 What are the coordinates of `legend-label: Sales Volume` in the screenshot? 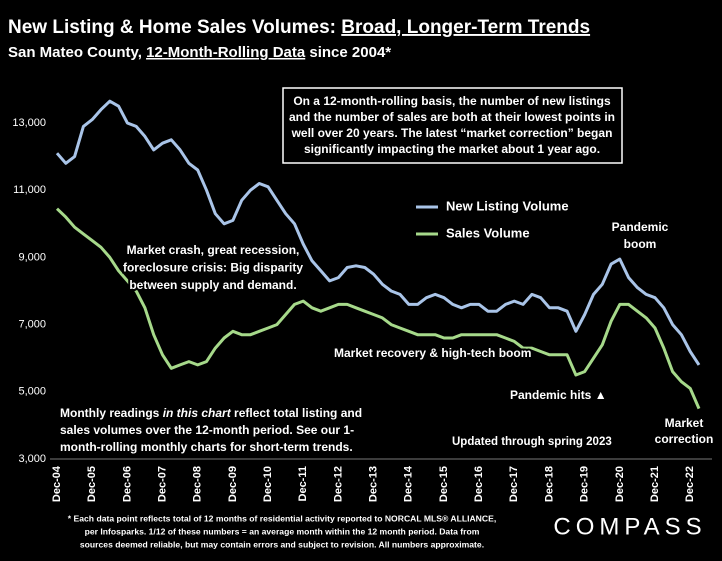 It's located at (488, 232).